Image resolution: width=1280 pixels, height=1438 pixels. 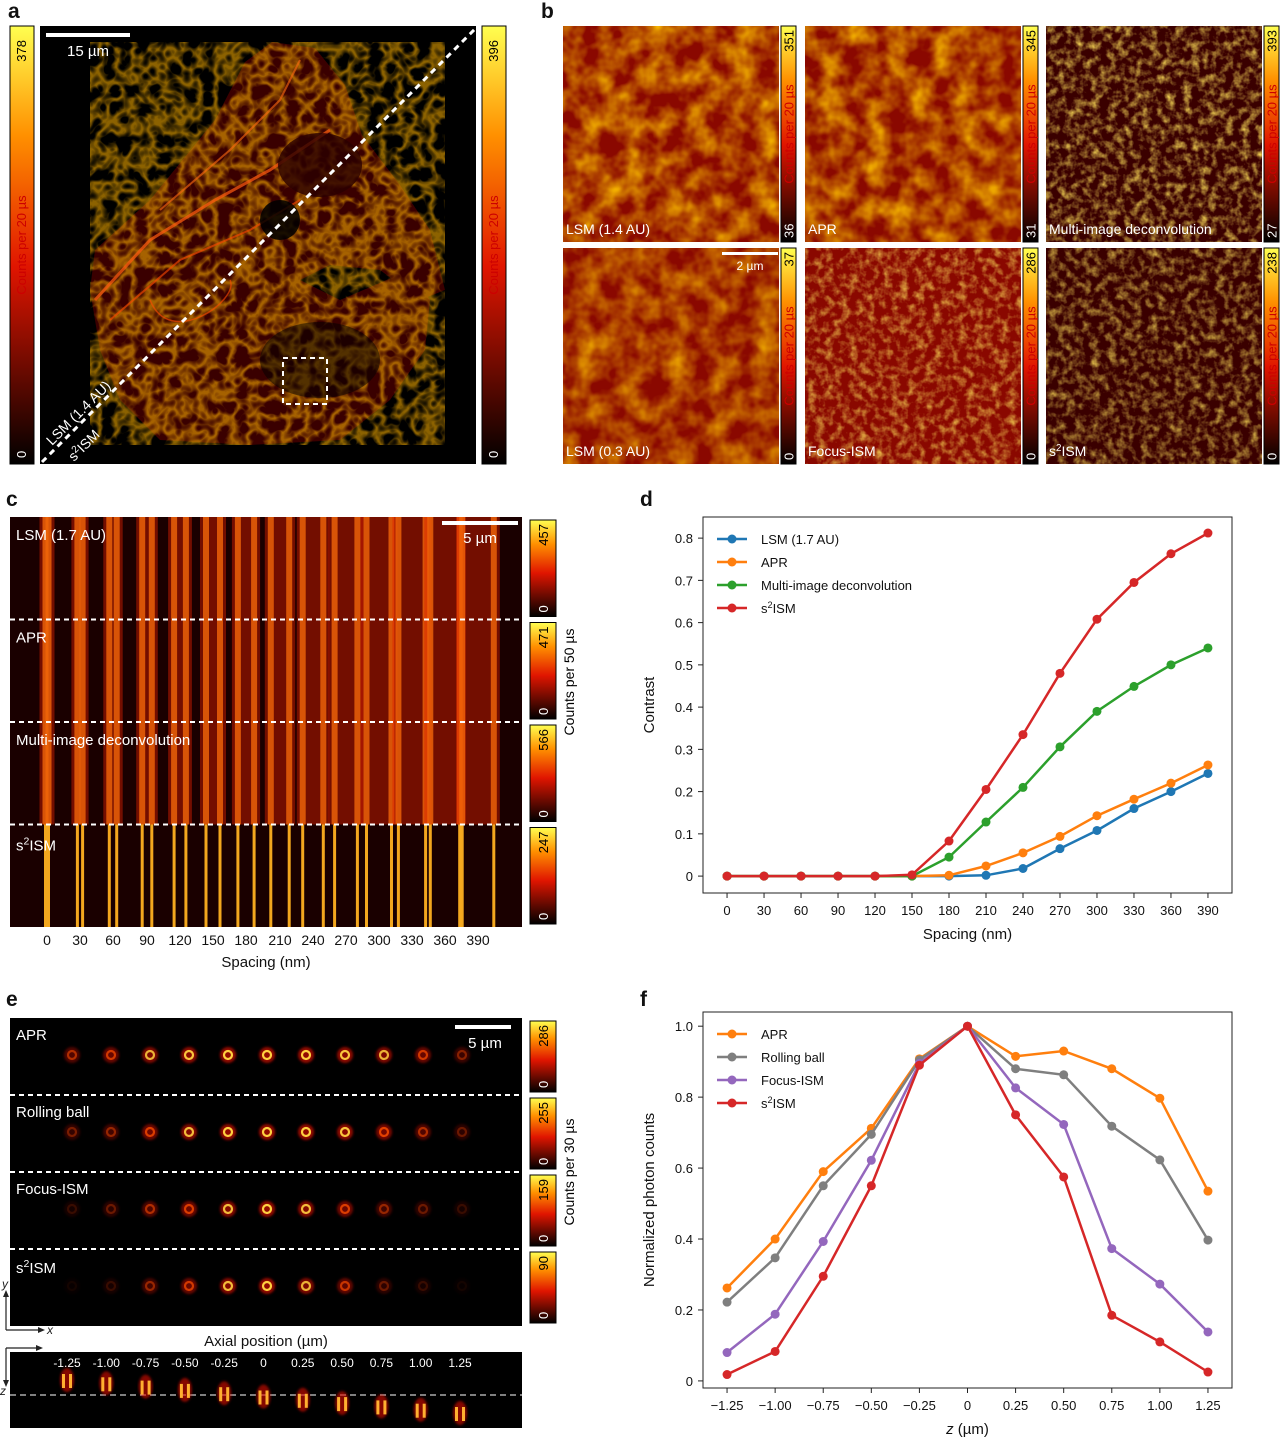 What do you see at coordinates (103, 740) in the screenshot?
I see `panel-c-row-label: Multi-image deconvolution` at bounding box center [103, 740].